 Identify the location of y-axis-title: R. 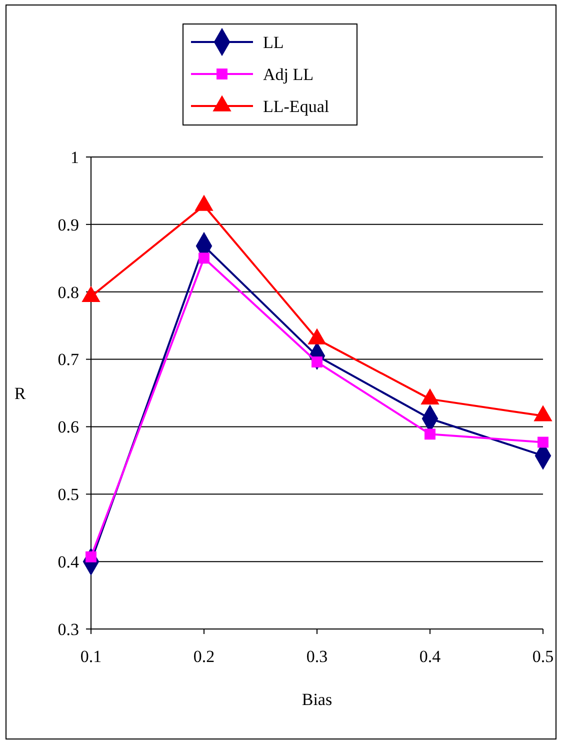
(20, 393).